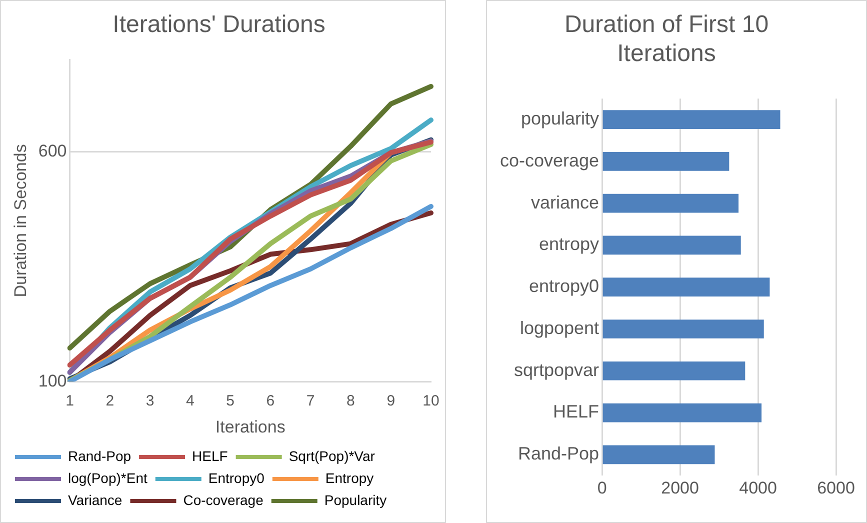 This screenshot has height=523, width=867. What do you see at coordinates (95, 500) in the screenshot?
I see `legend-label: Variance` at bounding box center [95, 500].